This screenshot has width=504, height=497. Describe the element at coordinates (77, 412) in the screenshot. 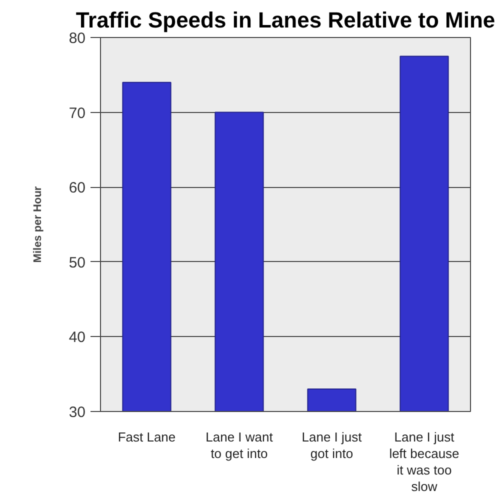

I see `y-tick-label: 30` at that location.